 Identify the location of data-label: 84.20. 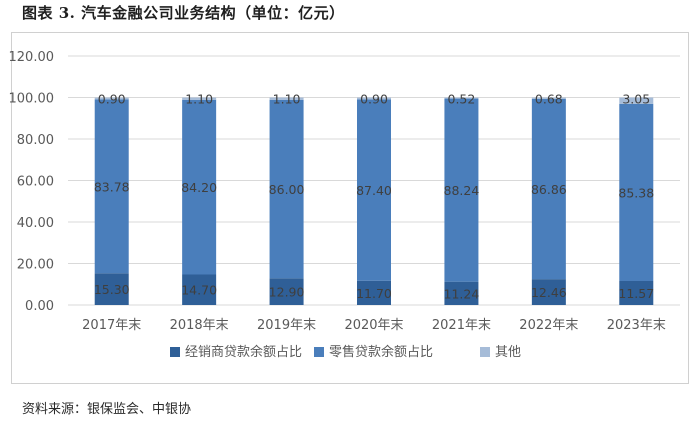
(199, 187).